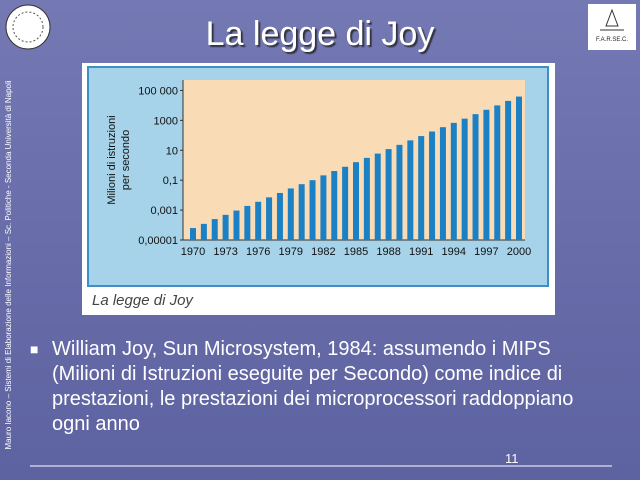  Describe the element at coordinates (320, 34) in the screenshot. I see `slide-title: La legge di Joy` at that location.